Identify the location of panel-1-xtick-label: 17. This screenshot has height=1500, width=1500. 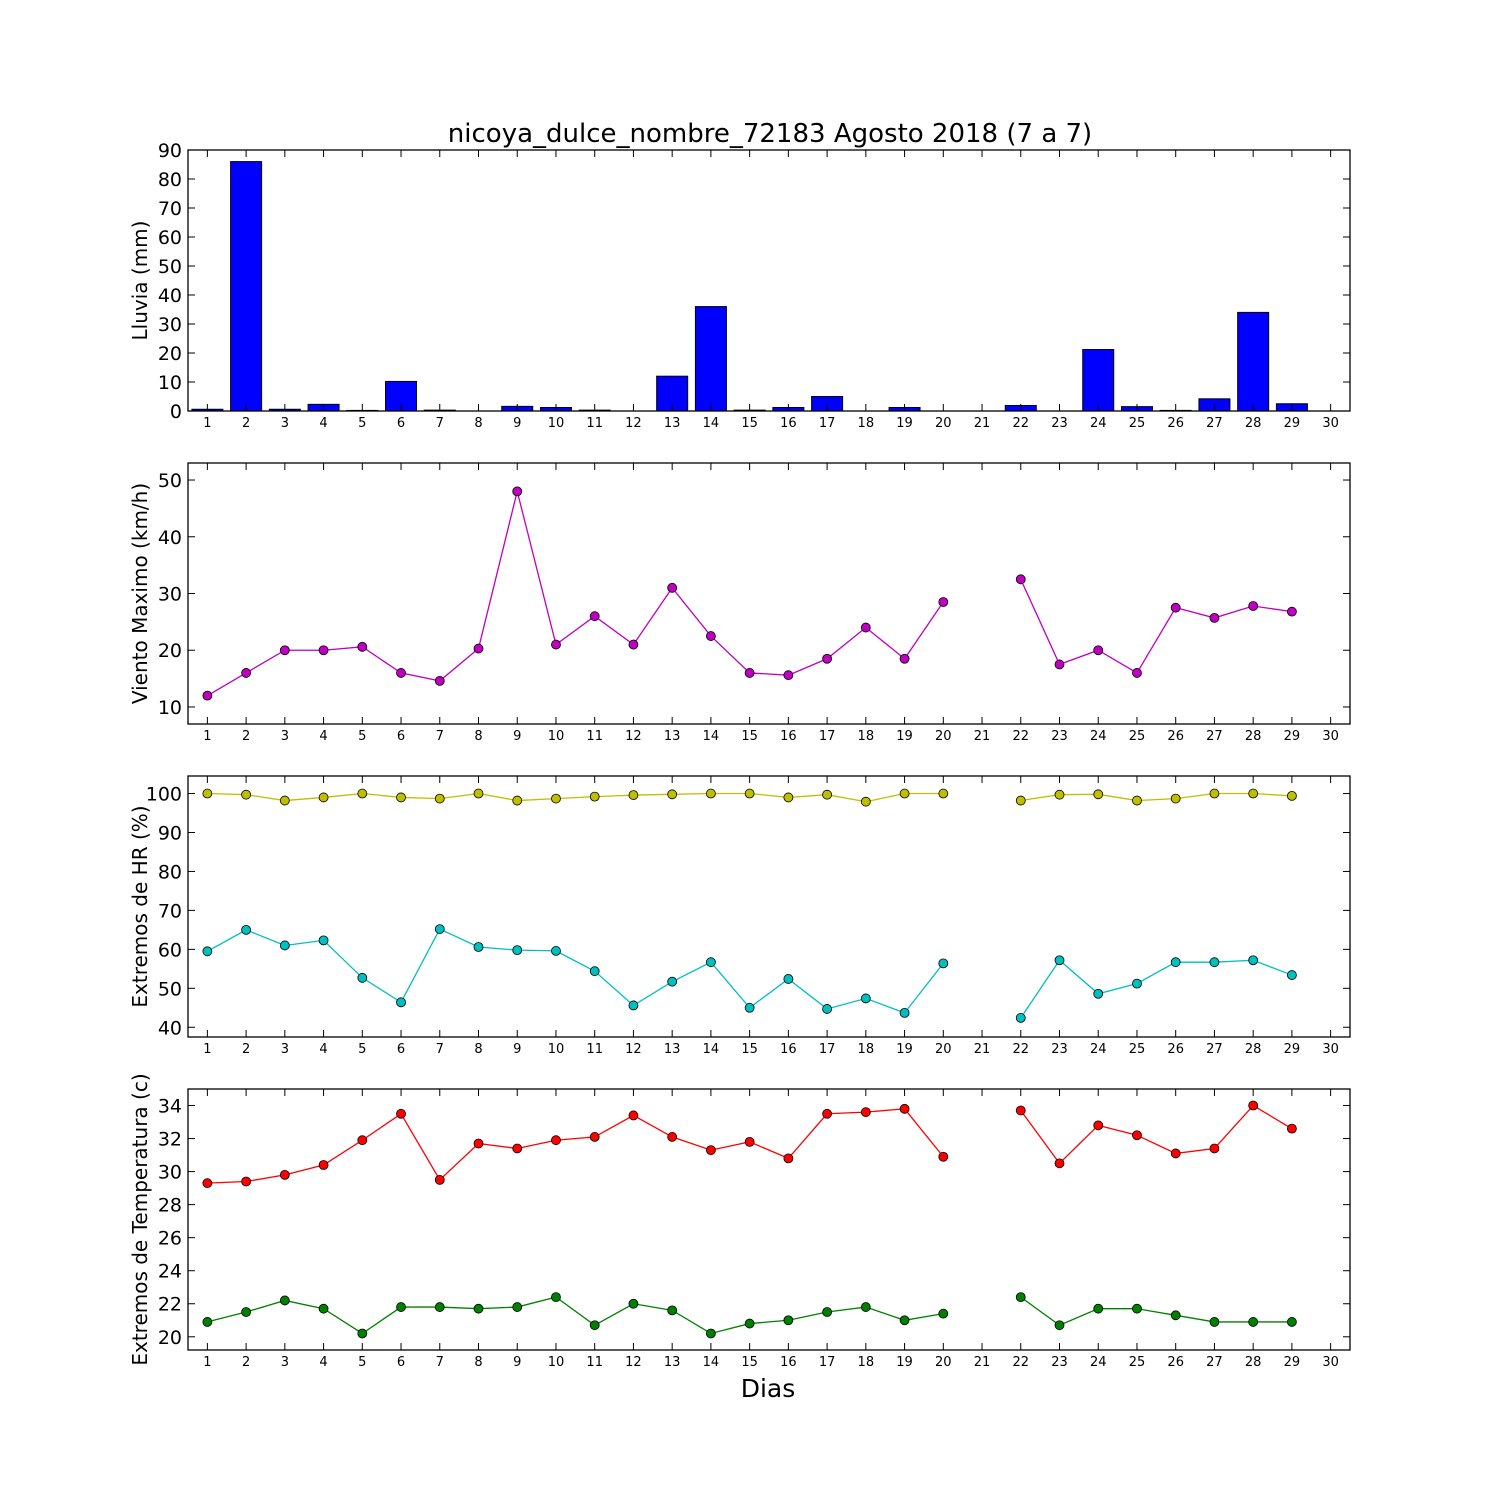
(827, 423).